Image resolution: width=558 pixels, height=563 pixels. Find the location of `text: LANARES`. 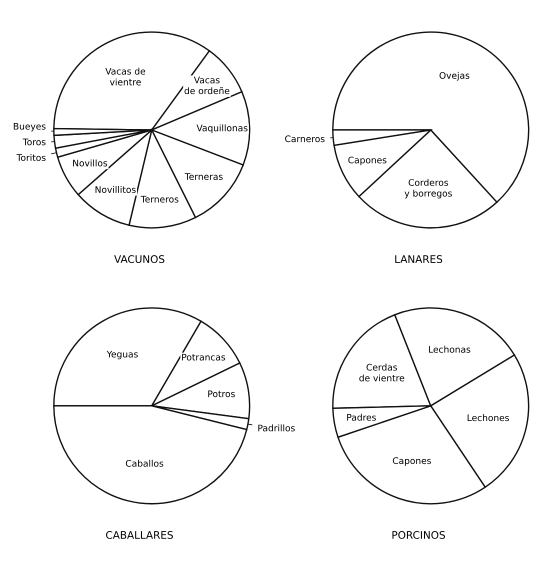

text: LANARES is located at coordinates (418, 259).